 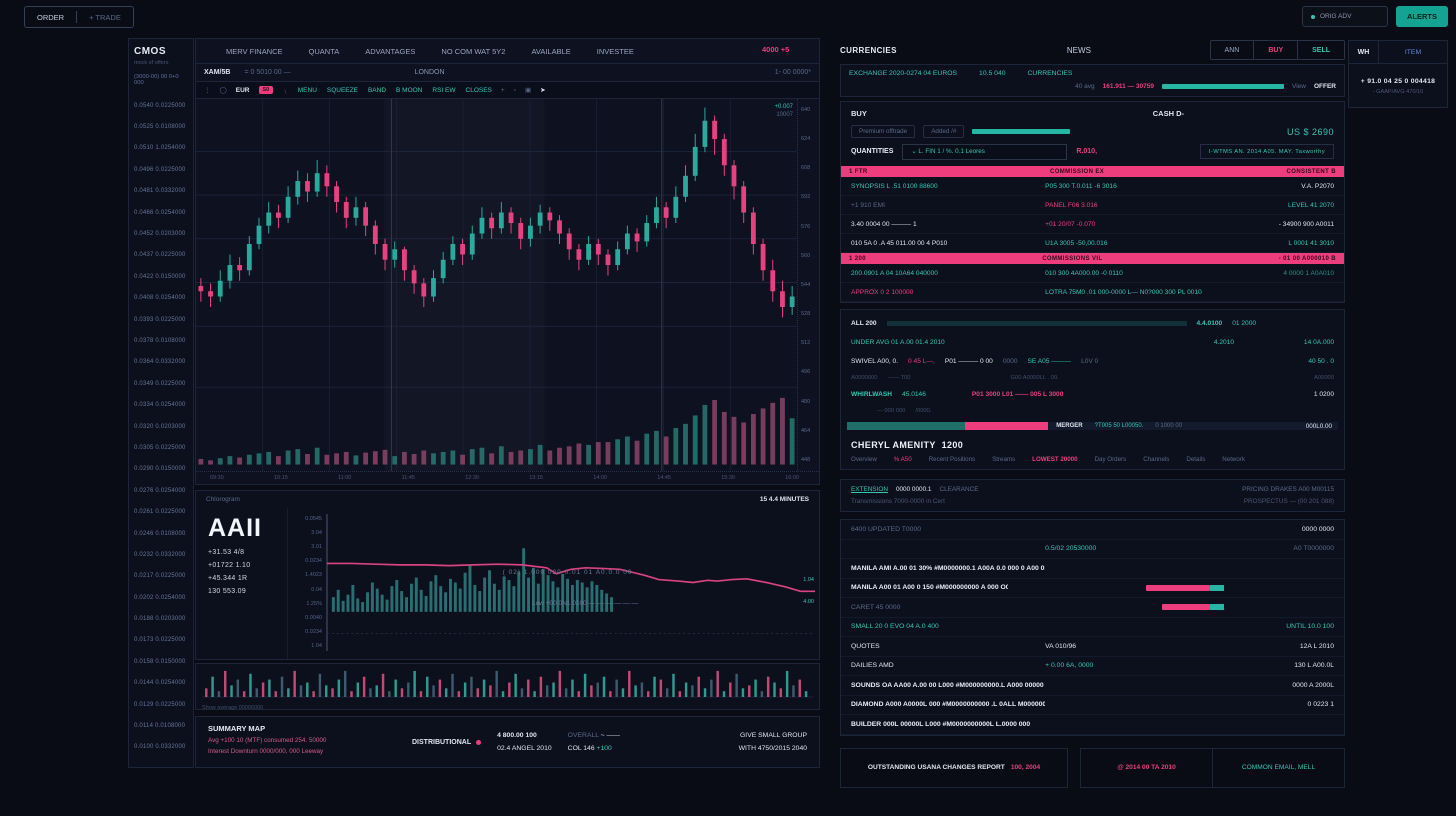 What do you see at coordinates (985, 151) in the screenshot?
I see `quantity-input: ⌄ L. FIN 1 / %. 0.1 Leores` at bounding box center [985, 151].